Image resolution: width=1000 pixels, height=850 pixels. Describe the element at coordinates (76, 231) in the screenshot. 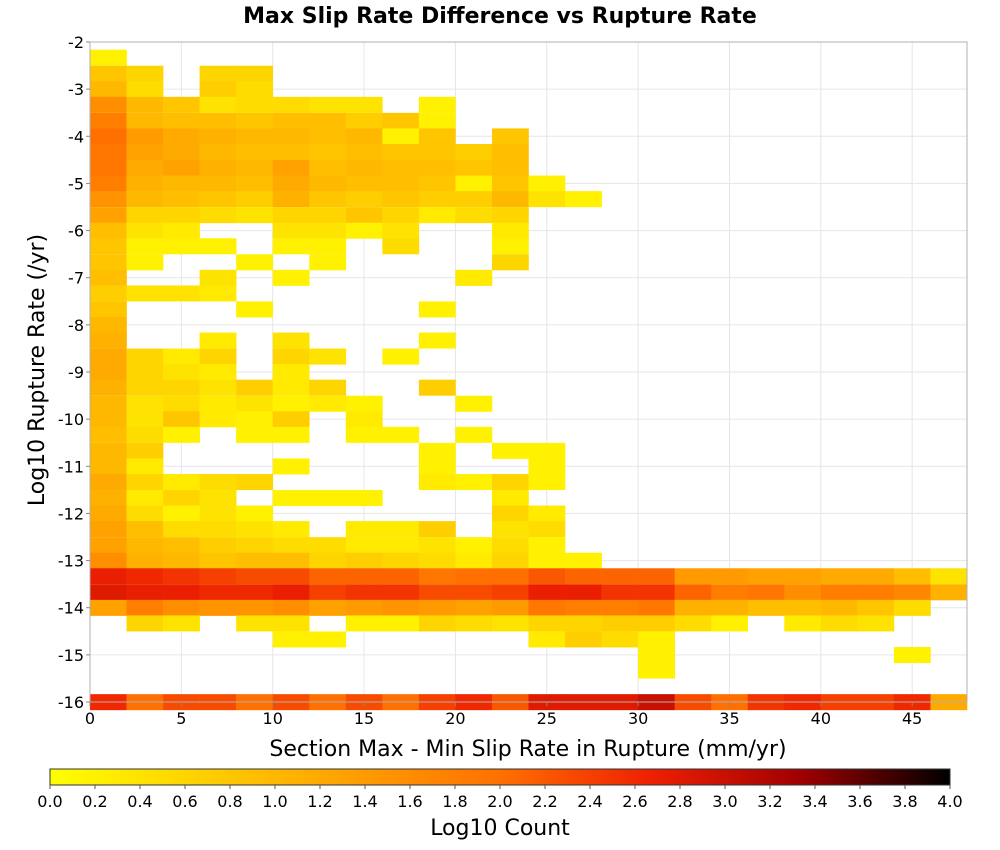

I see `y-tick-label: -6` at that location.